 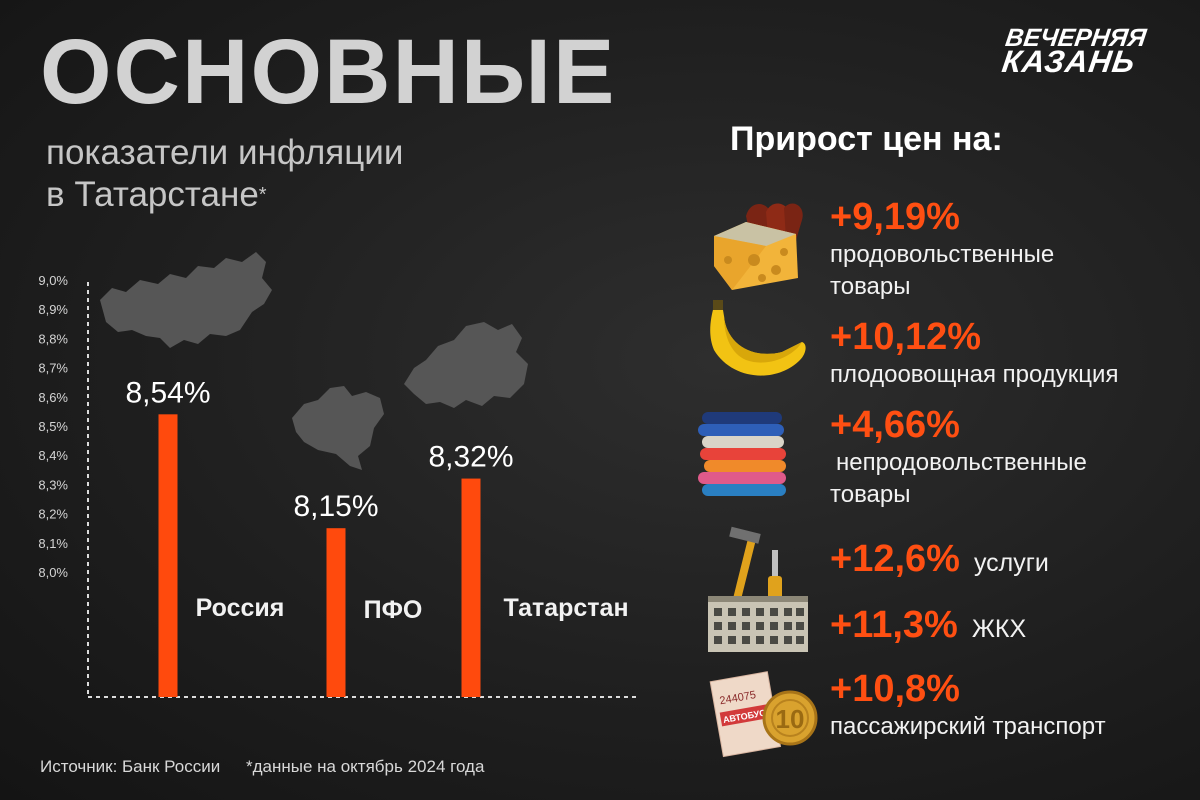 I want to click on price-item-food-desc-2: товары, so click(x=870, y=286).